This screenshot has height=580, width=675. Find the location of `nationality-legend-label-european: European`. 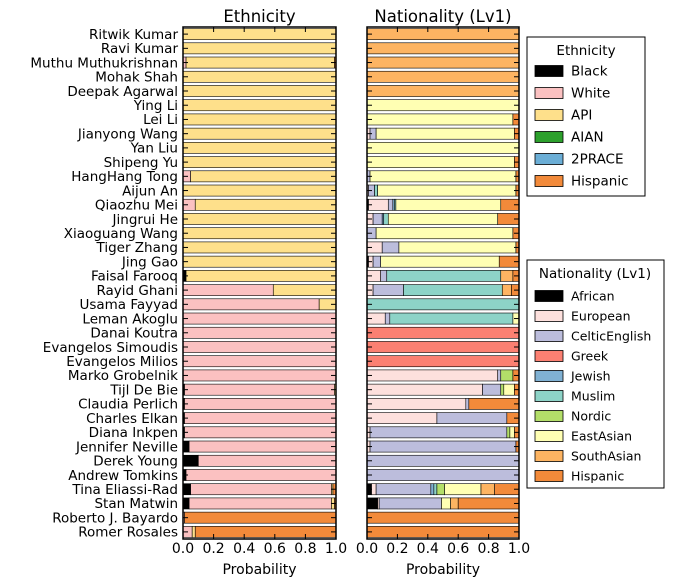

nationality-legend-label-european: European is located at coordinates (601, 316).